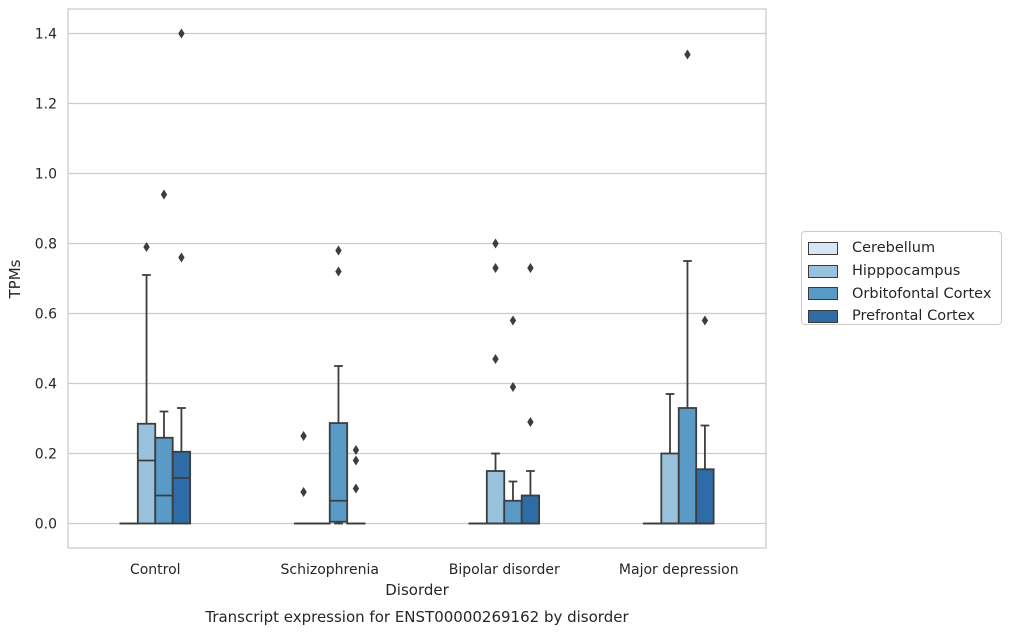 The height and width of the screenshot is (634, 1014). What do you see at coordinates (46, 245) in the screenshot?
I see `y-tick-label: 0.8` at bounding box center [46, 245].